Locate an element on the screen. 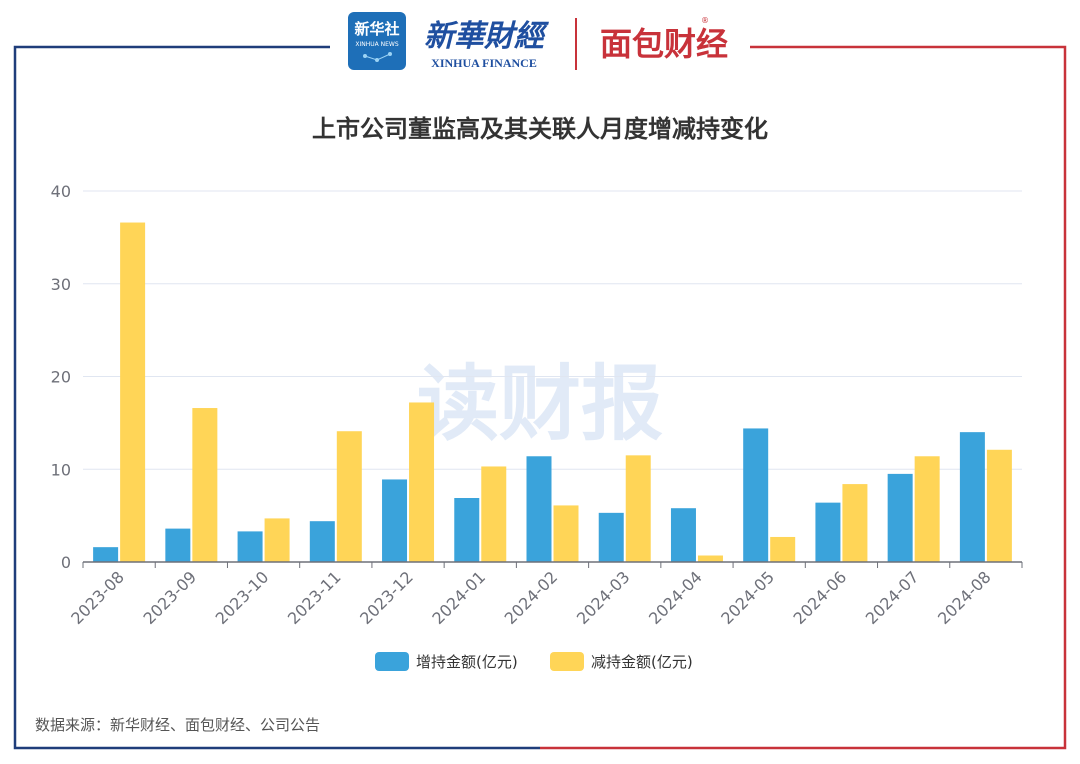 The width and height of the screenshot is (1080, 764). xinhua-finance-cn: 新華財經 is located at coordinates (486, 36).